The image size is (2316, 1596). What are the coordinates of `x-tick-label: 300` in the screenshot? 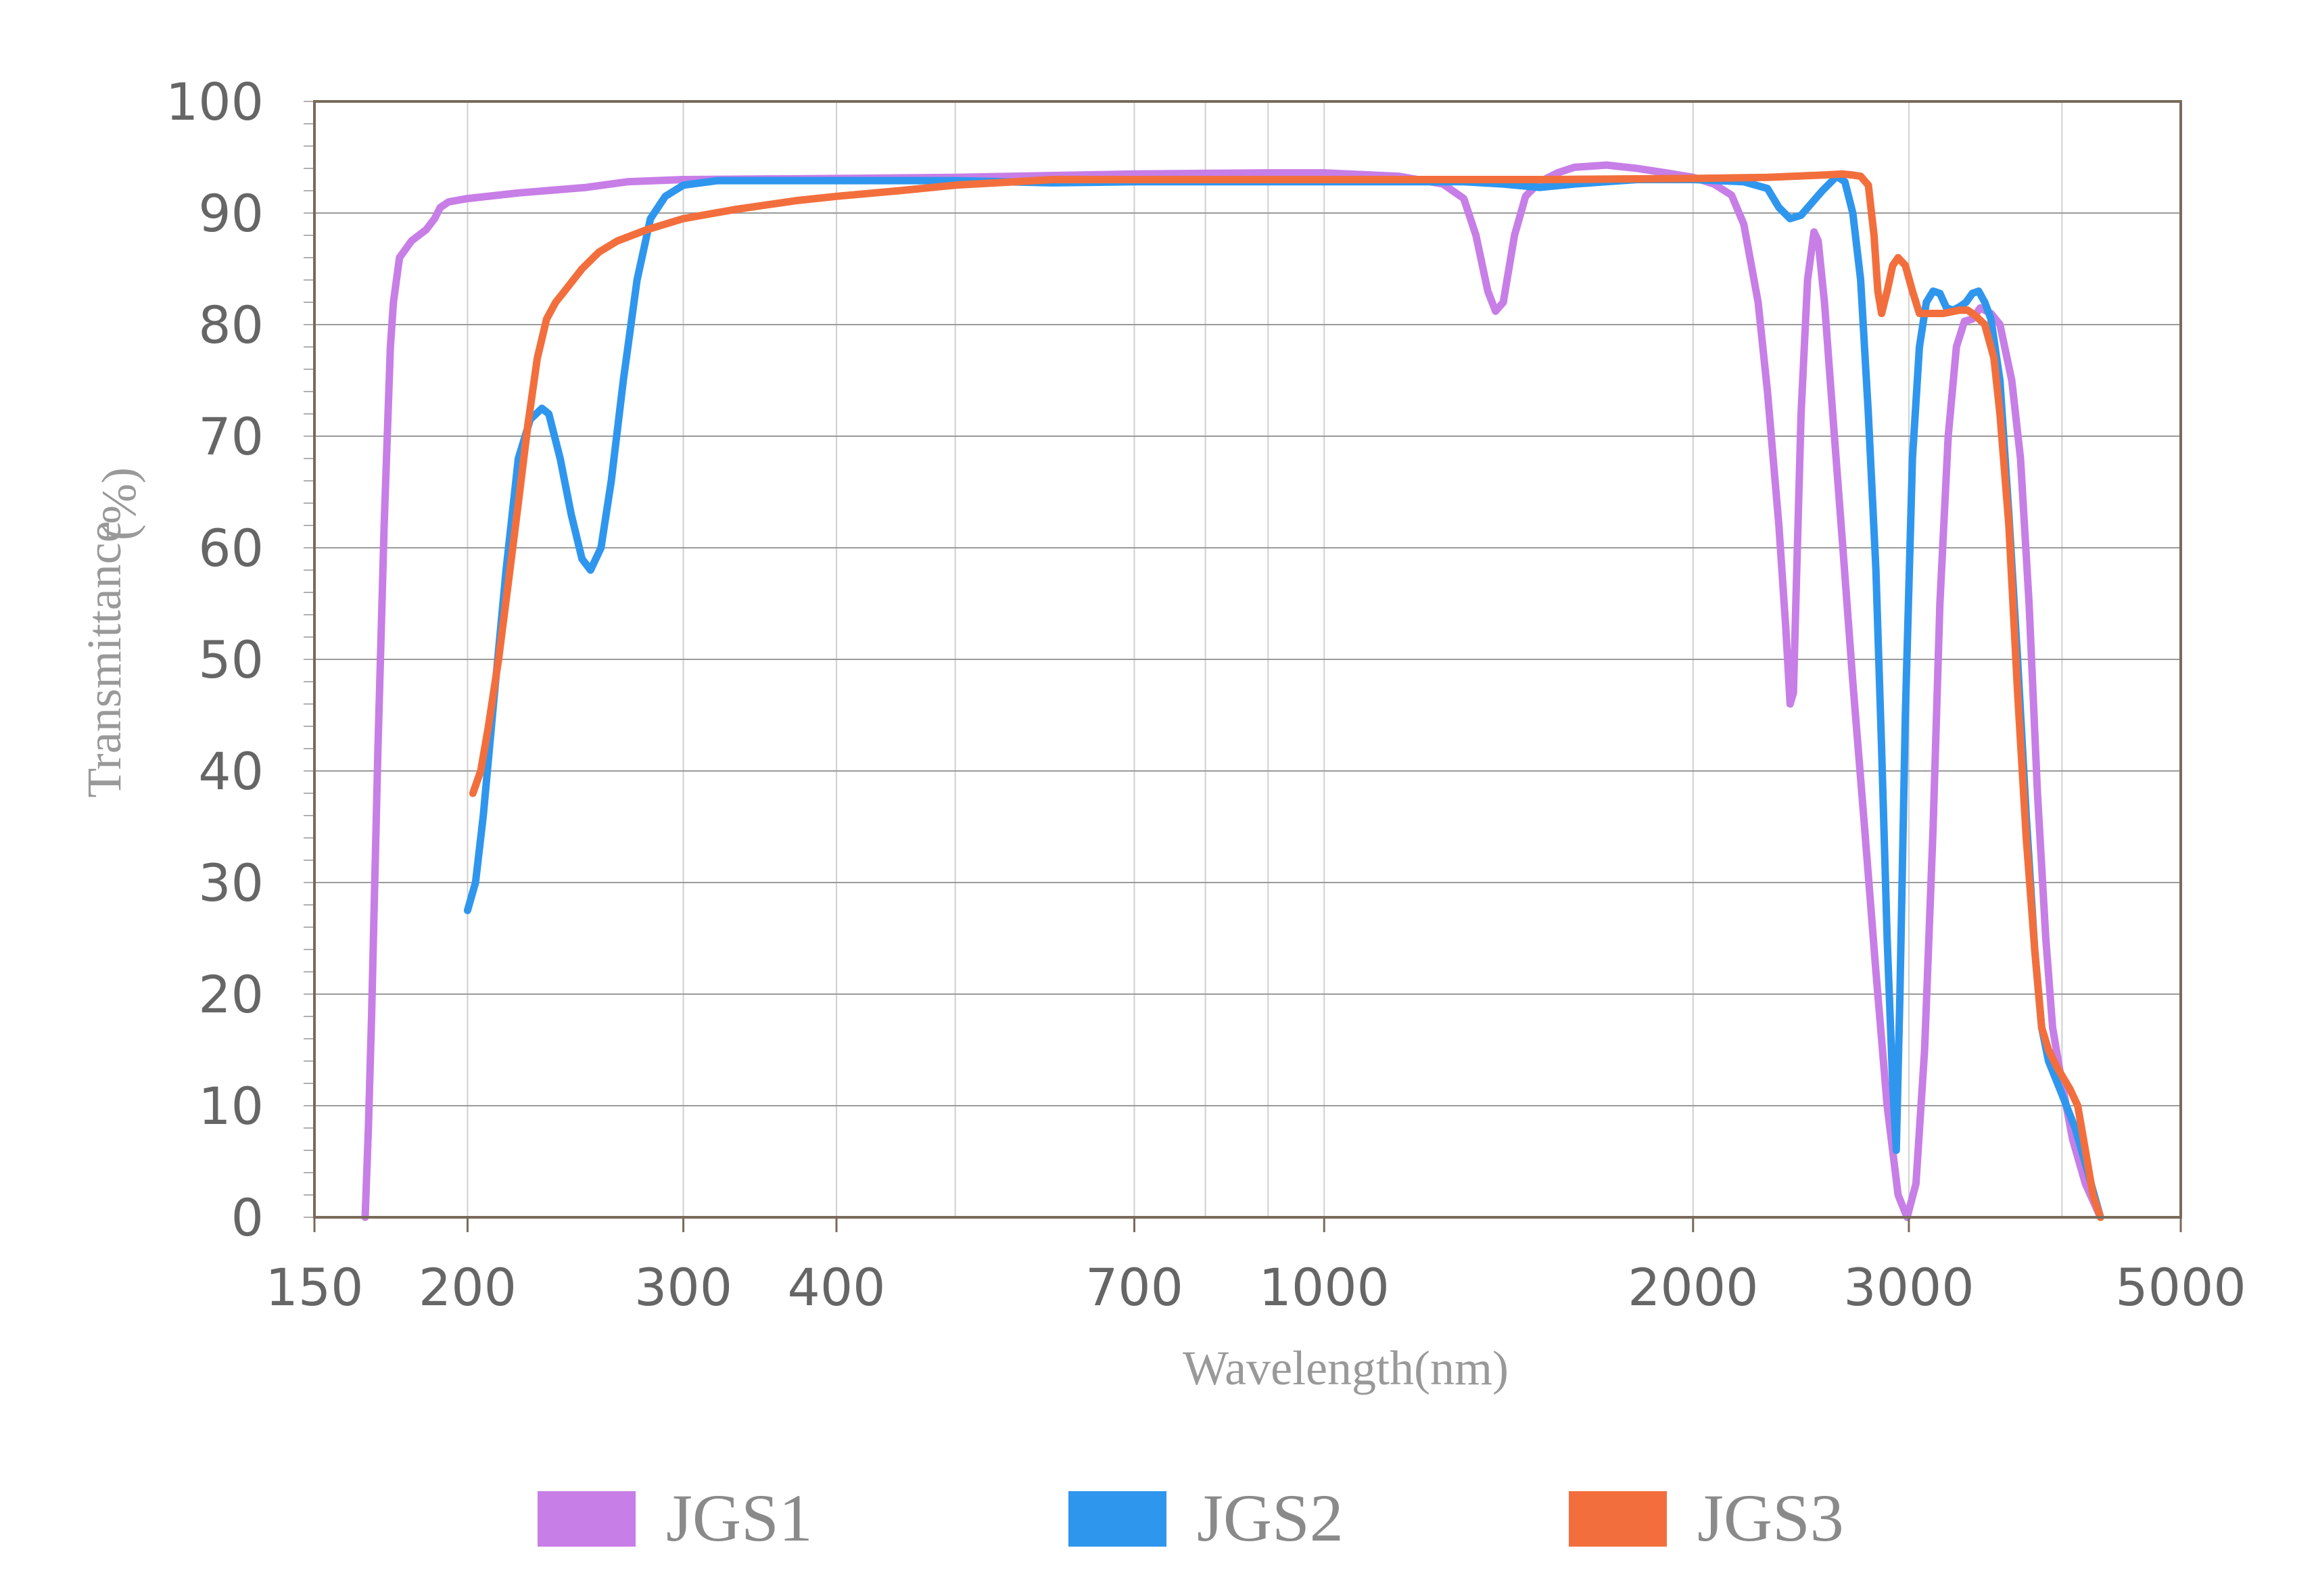 It's located at (683, 1287).